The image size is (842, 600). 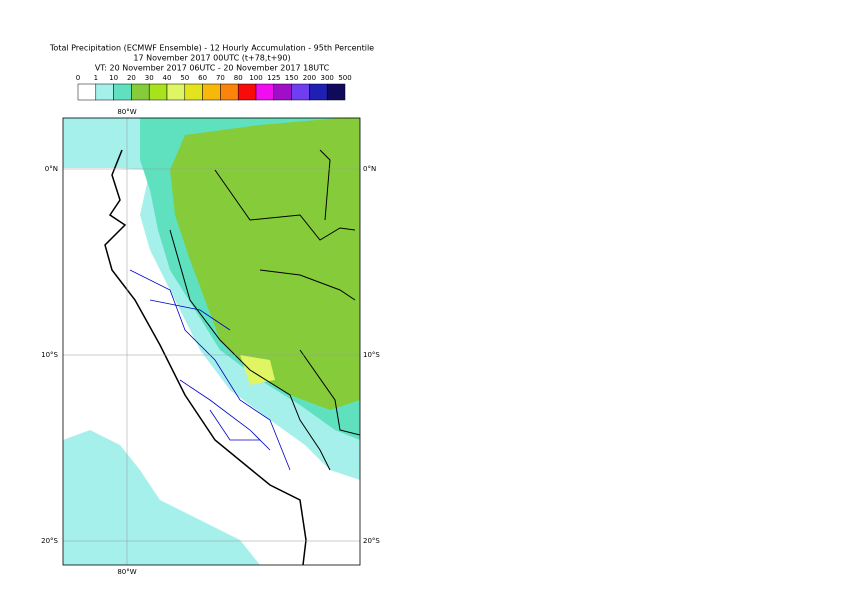 I want to click on legend: 0 1 10 20 30 40 50 60 70 80 100 125 150 200 300 500, so click(x=214, y=87).